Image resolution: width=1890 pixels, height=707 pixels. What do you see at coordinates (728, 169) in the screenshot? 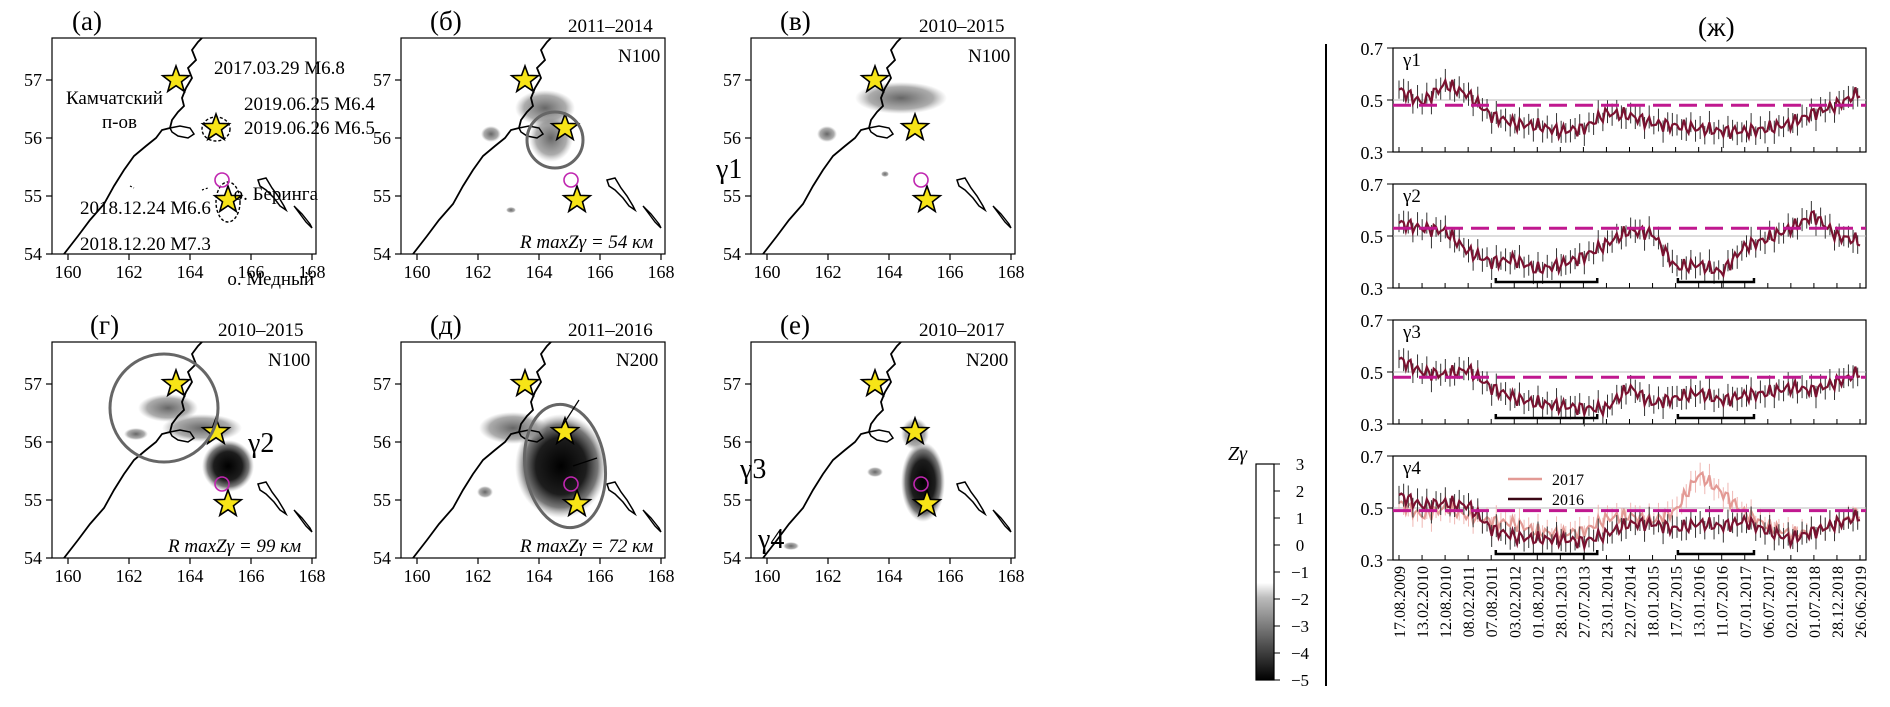
I see `label-gamma1: γ1` at bounding box center [728, 169].